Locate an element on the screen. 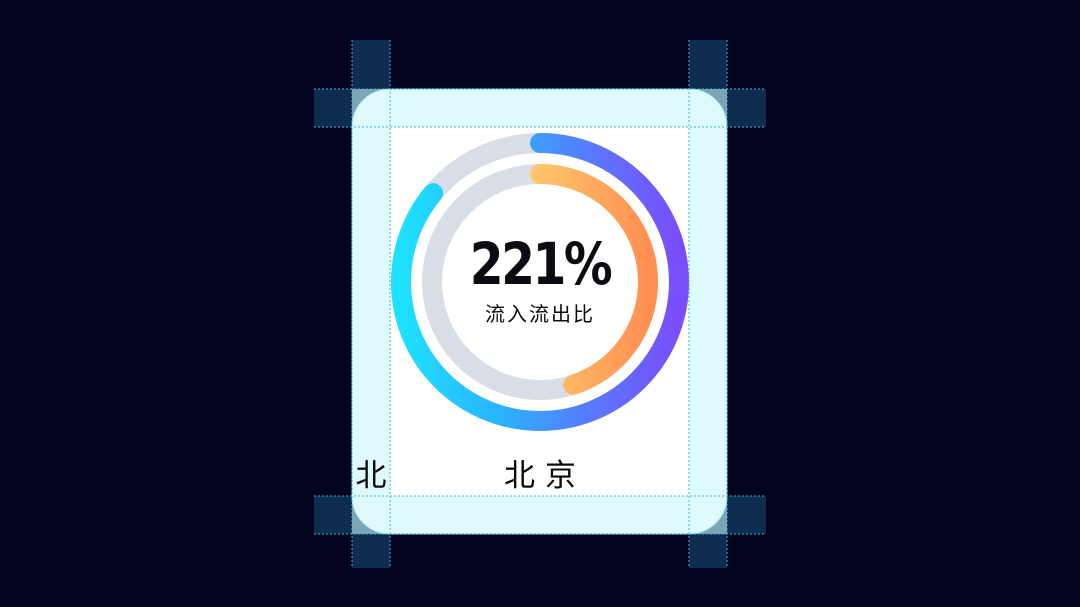 This screenshot has width=1080, height=607. inner-progress-arc is located at coordinates (540, 282).